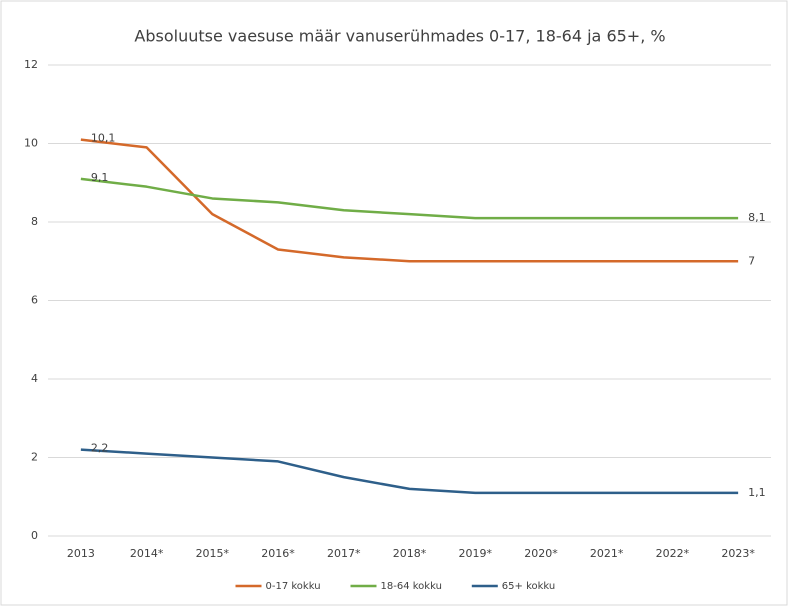  What do you see at coordinates (757, 492) in the screenshot?
I see `data-label: 1,1` at bounding box center [757, 492].